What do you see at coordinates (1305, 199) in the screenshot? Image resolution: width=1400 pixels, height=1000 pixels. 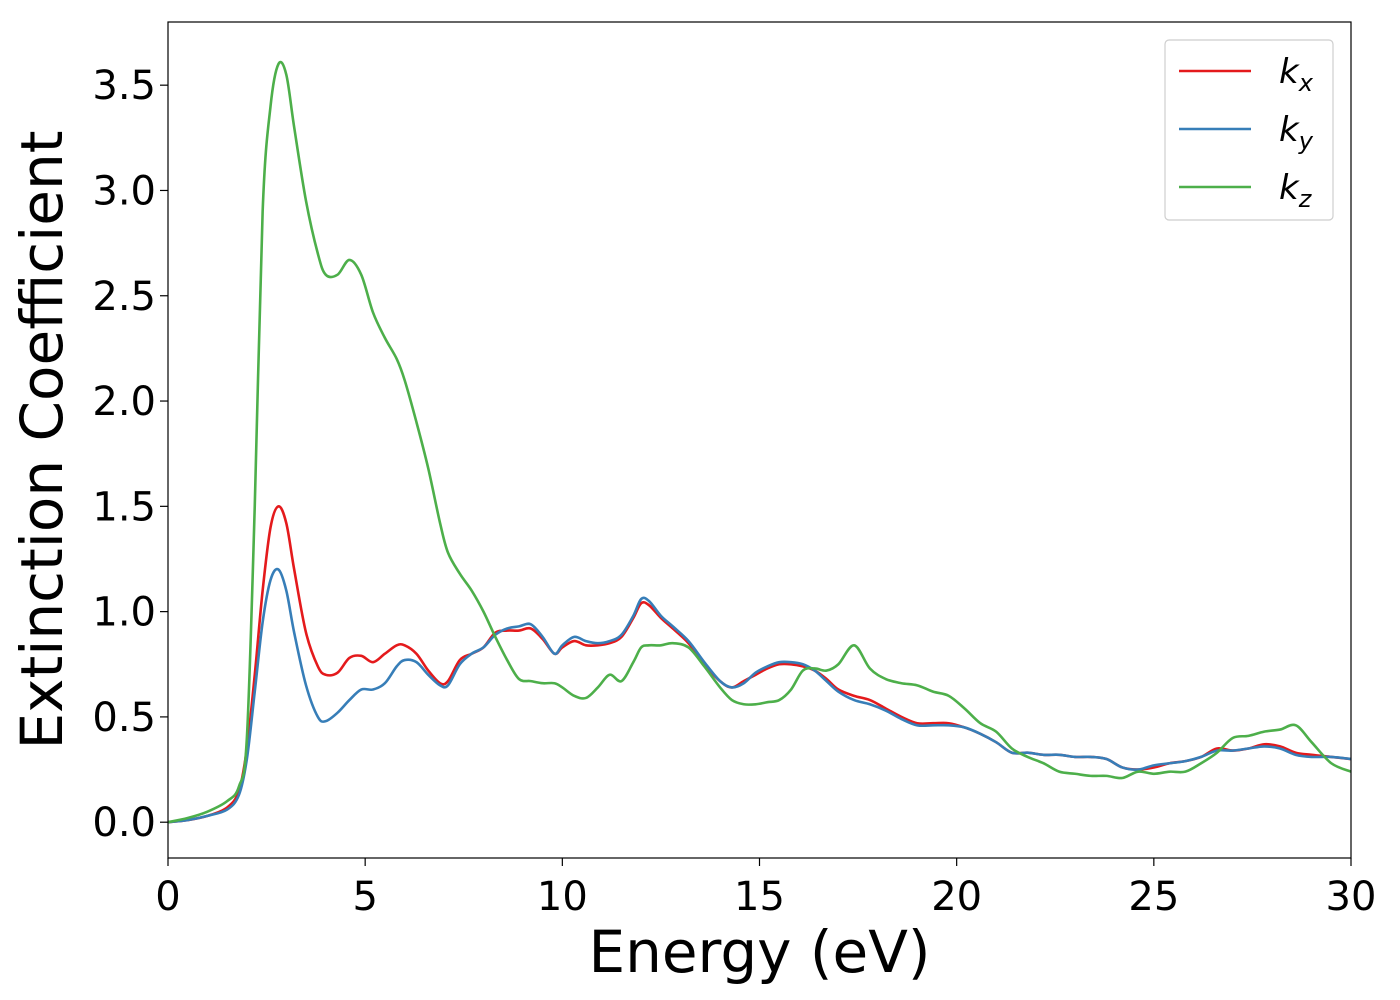 I see `legend-label-subscript: z` at bounding box center [1305, 199].